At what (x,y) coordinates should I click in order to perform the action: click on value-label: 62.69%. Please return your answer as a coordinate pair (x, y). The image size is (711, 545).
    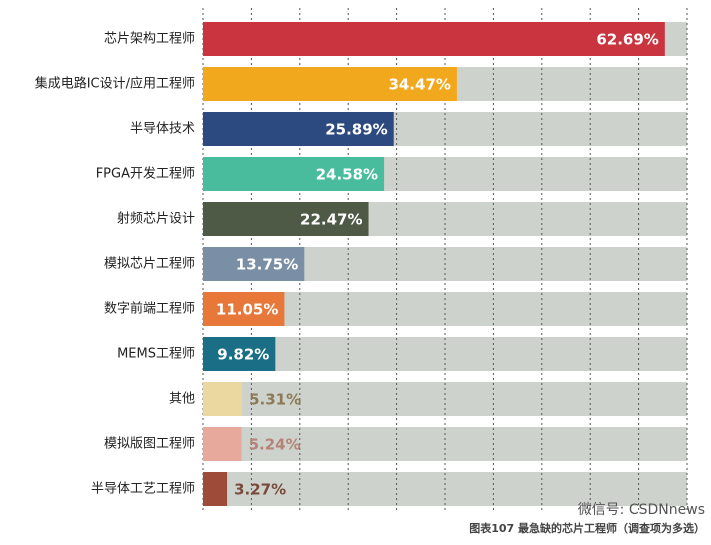
    Looking at the image, I should click on (627, 40).